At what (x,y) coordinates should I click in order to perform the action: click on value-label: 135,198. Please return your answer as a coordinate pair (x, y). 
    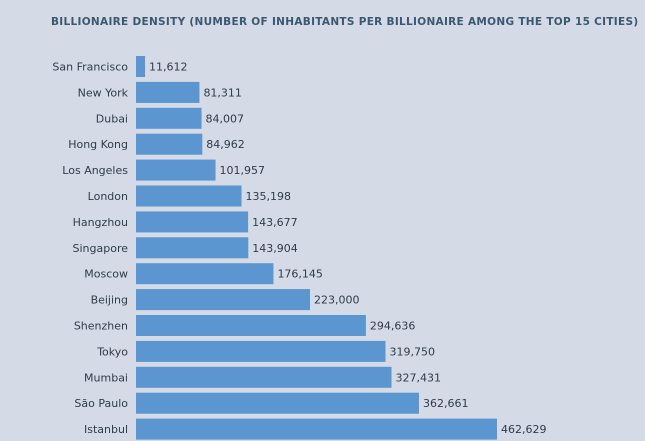
    Looking at the image, I should click on (268, 196).